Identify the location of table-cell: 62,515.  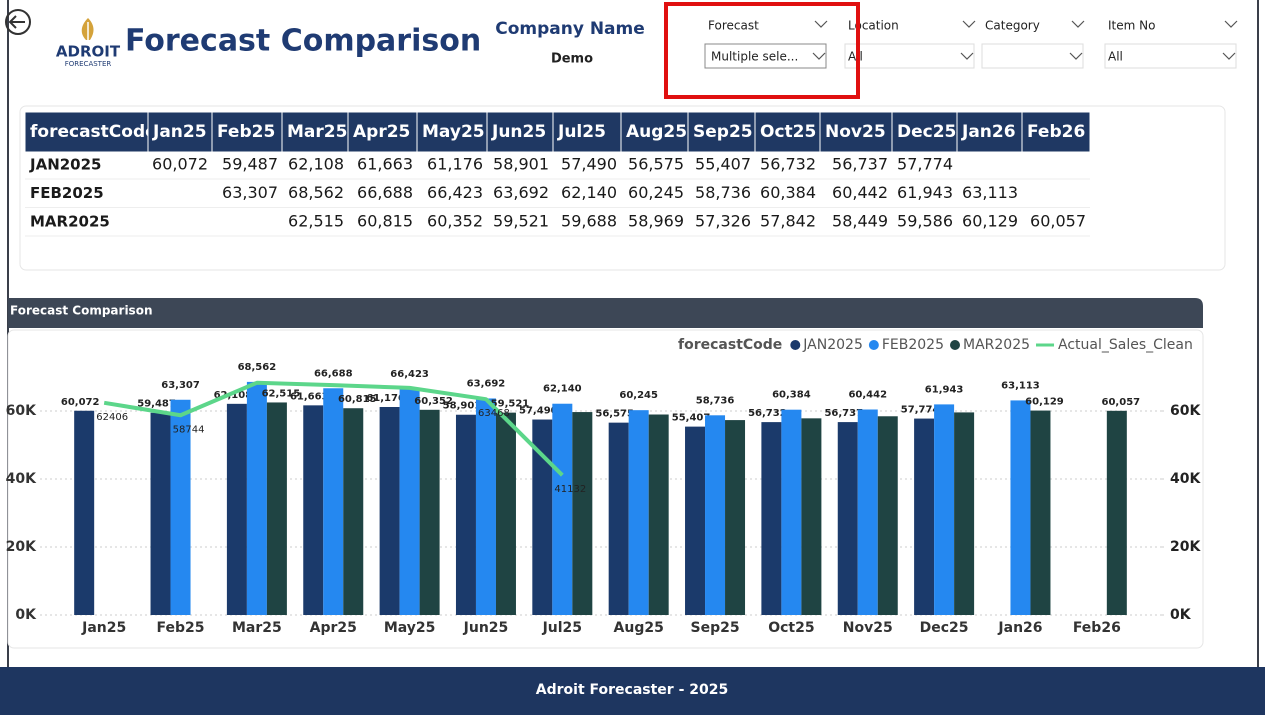
(316, 221).